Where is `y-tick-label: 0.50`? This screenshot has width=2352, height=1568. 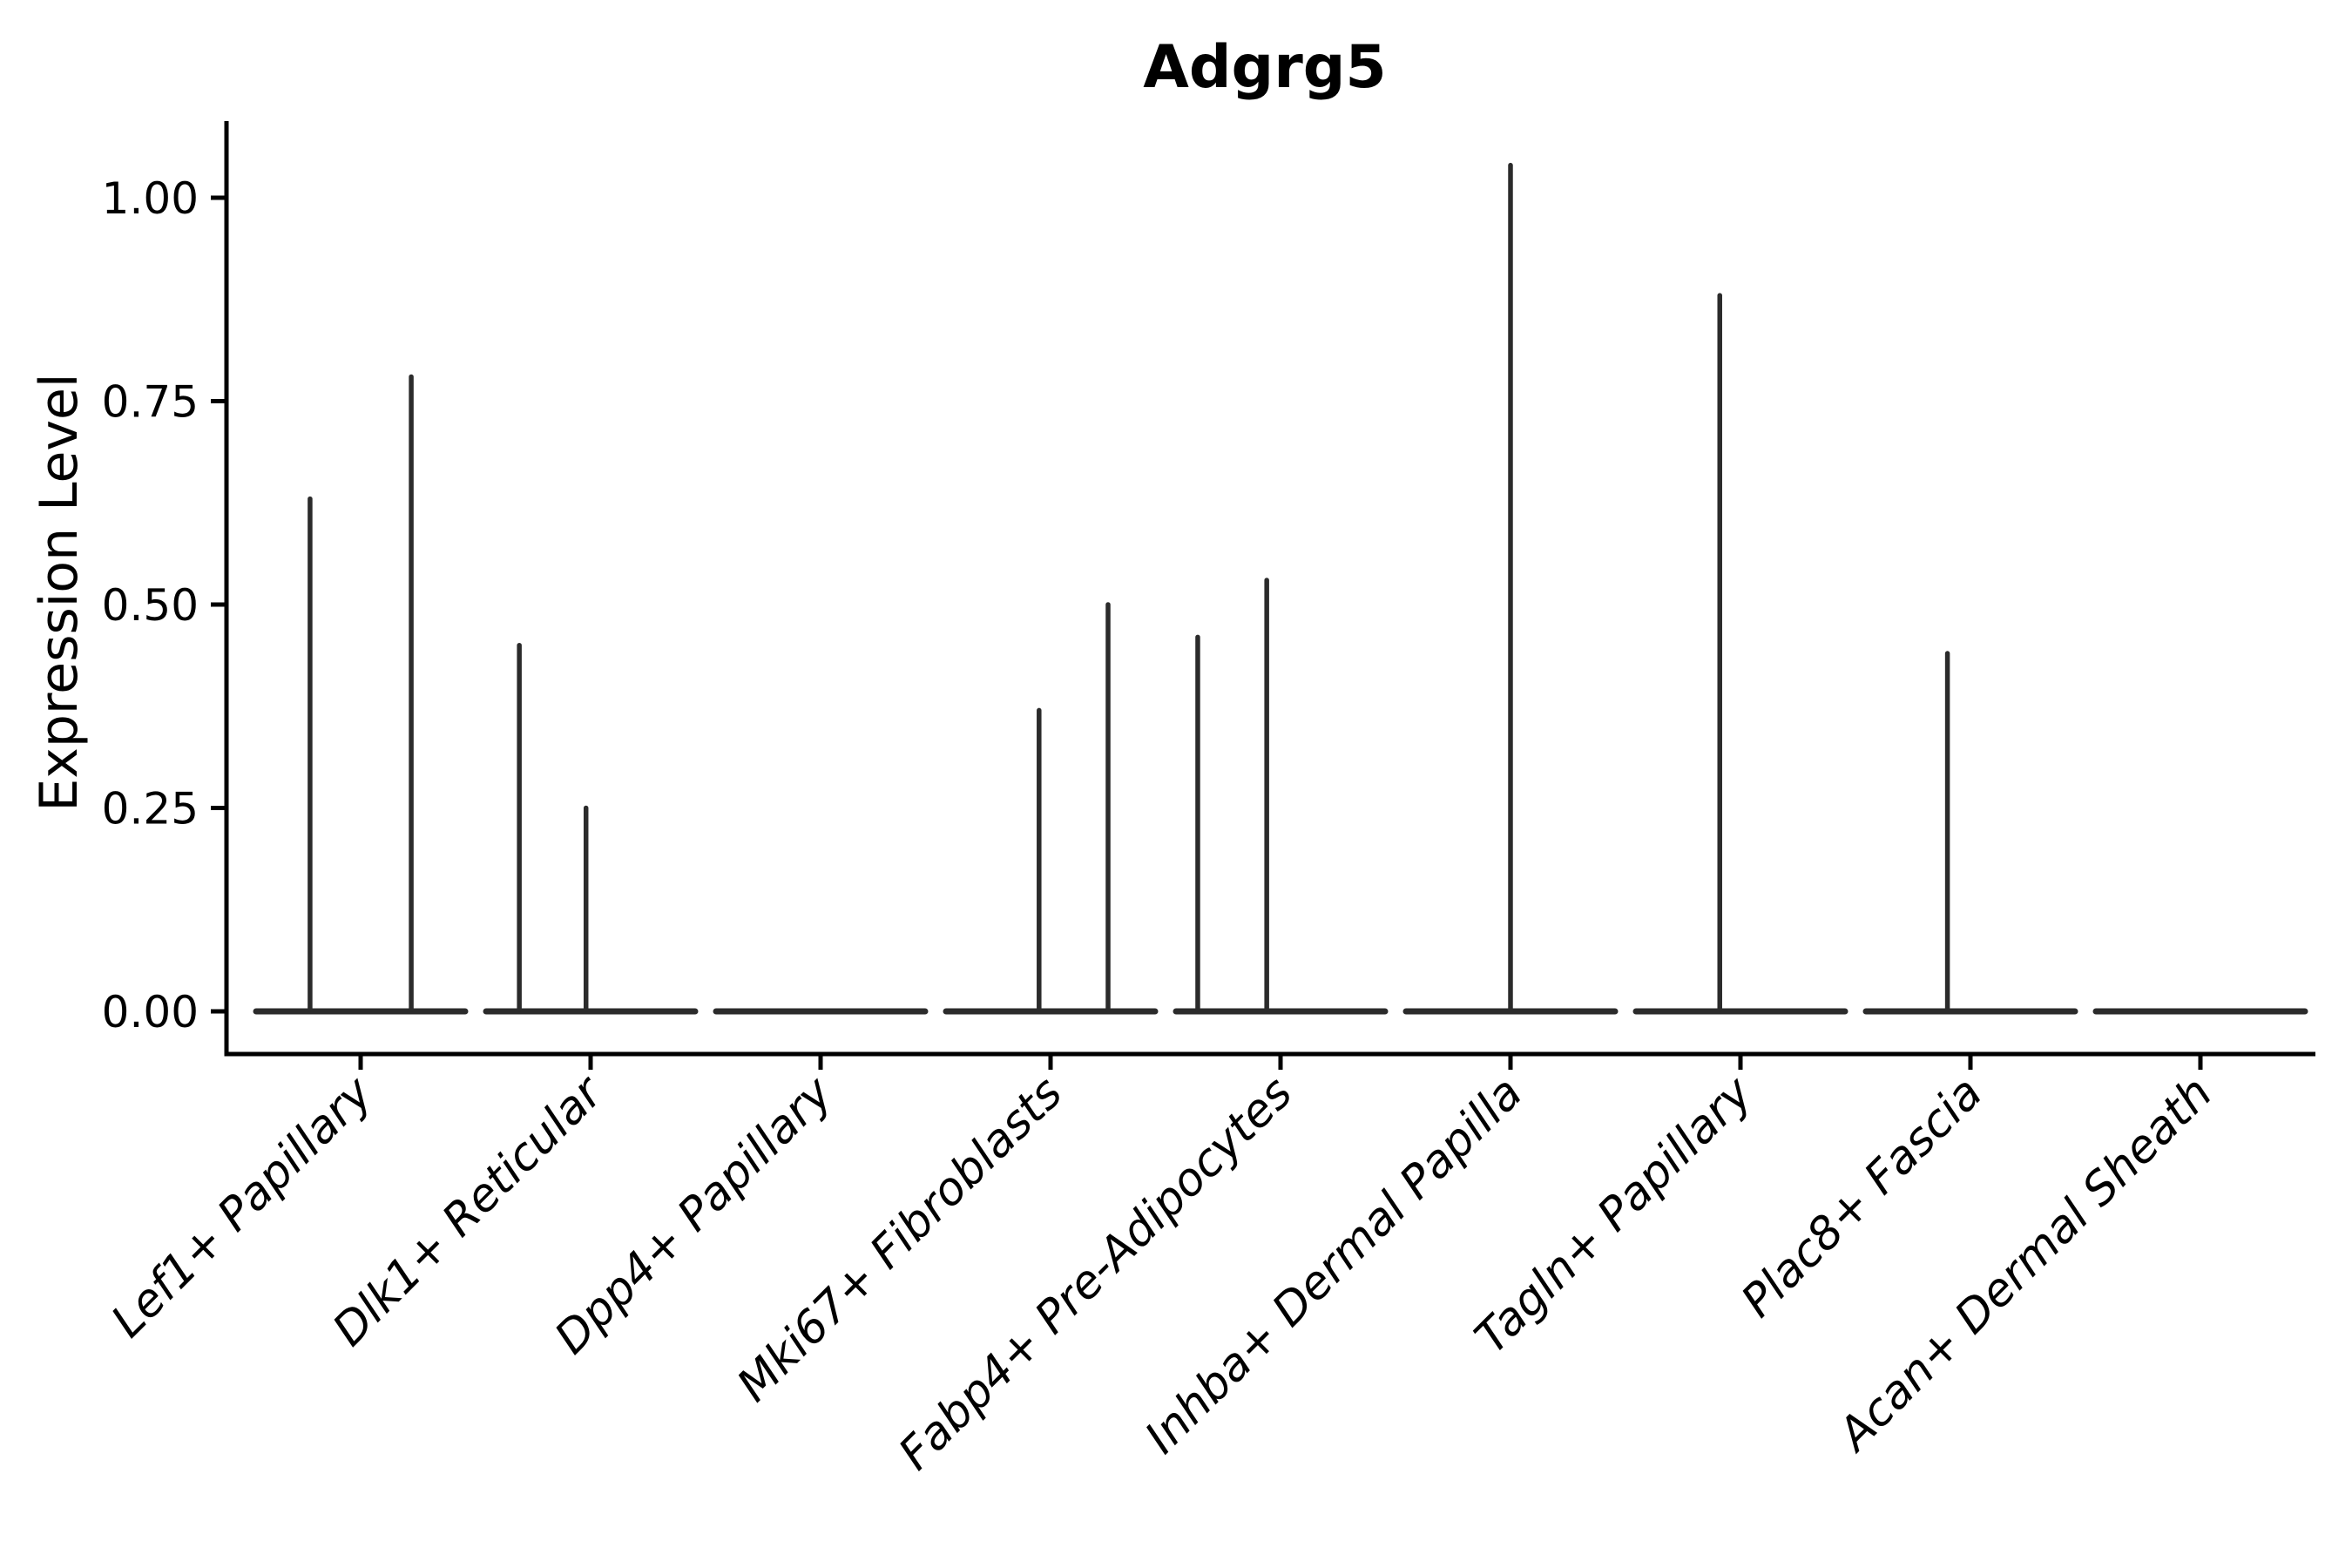 y-tick-label: 0.50 is located at coordinates (150, 605).